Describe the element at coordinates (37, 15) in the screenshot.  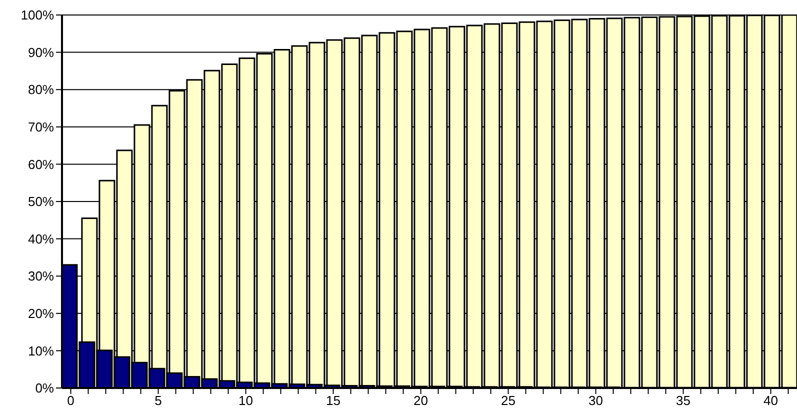
I see `y-tick-label: 100%` at that location.